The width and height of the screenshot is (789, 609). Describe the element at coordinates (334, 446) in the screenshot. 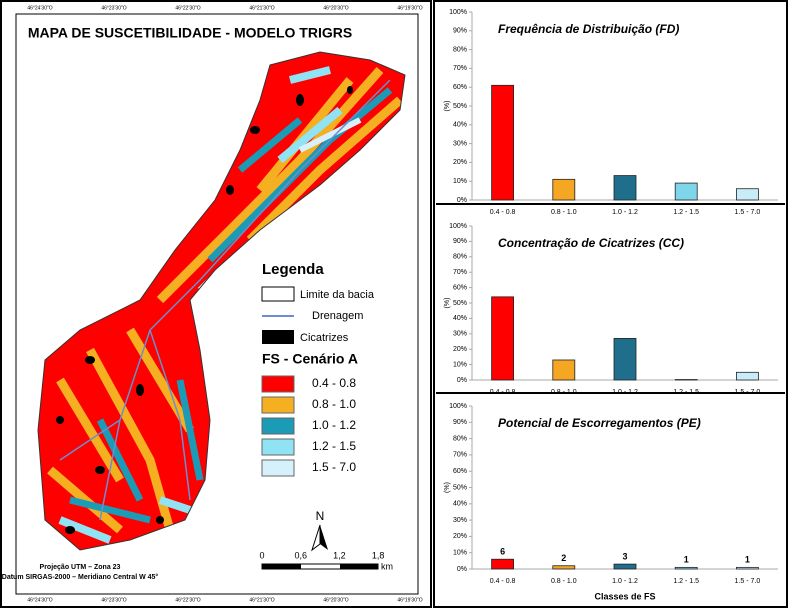

I see `legend-label: 1.2 - 1.5` at that location.